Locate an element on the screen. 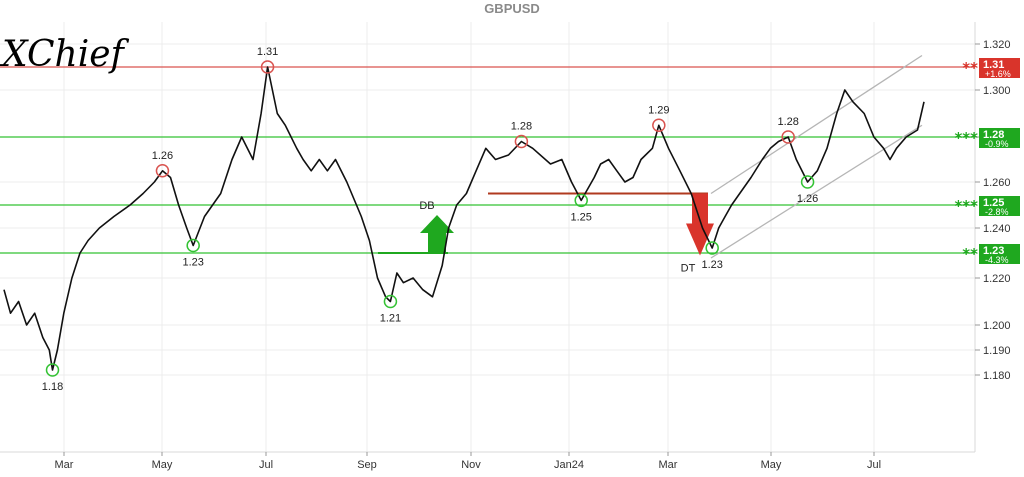 This screenshot has height=477, width=1024. y-tick-label: 1.300 is located at coordinates (997, 91).